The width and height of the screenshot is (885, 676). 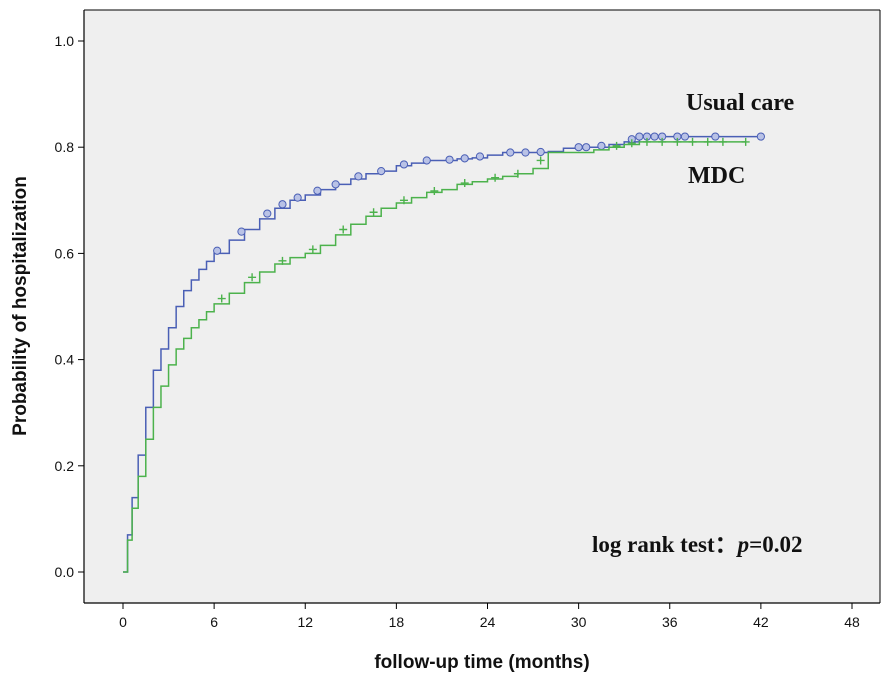 I want to click on y-tick-label: 0.2, so click(x=65, y=466).